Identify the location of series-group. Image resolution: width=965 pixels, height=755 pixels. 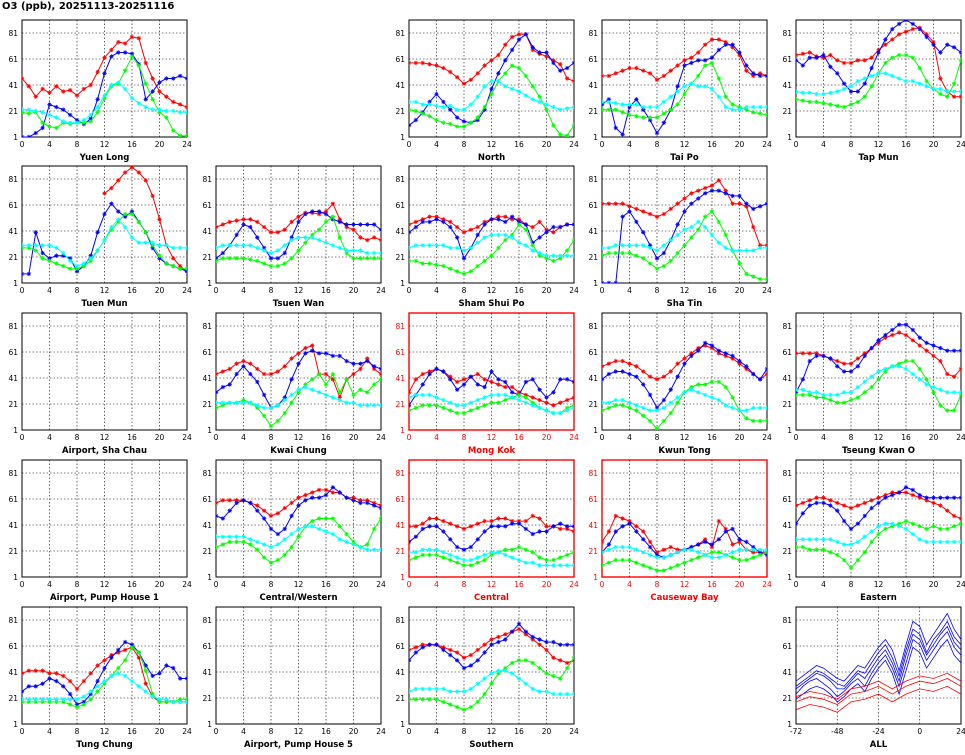
(878, 528).